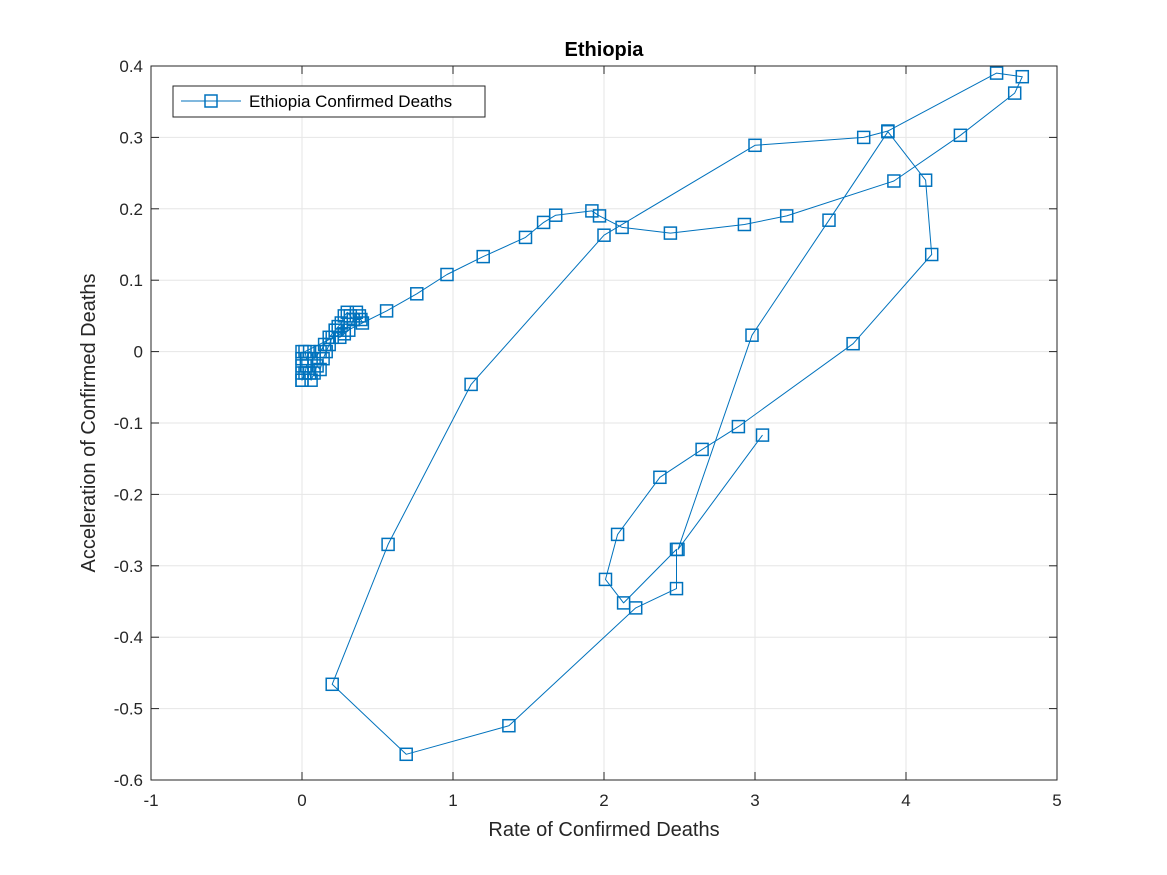 The image size is (1167, 875). Describe the element at coordinates (128, 566) in the screenshot. I see `y-tick-label: -0.3` at that location.